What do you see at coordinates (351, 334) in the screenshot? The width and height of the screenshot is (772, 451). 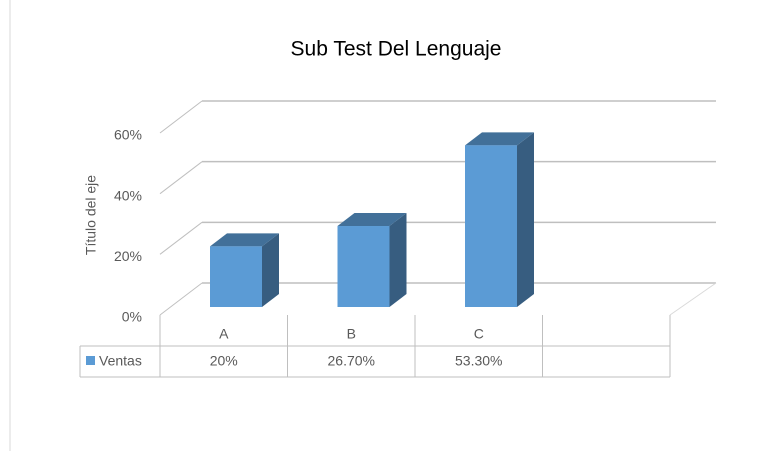 I see `x-tick-label: B` at bounding box center [351, 334].